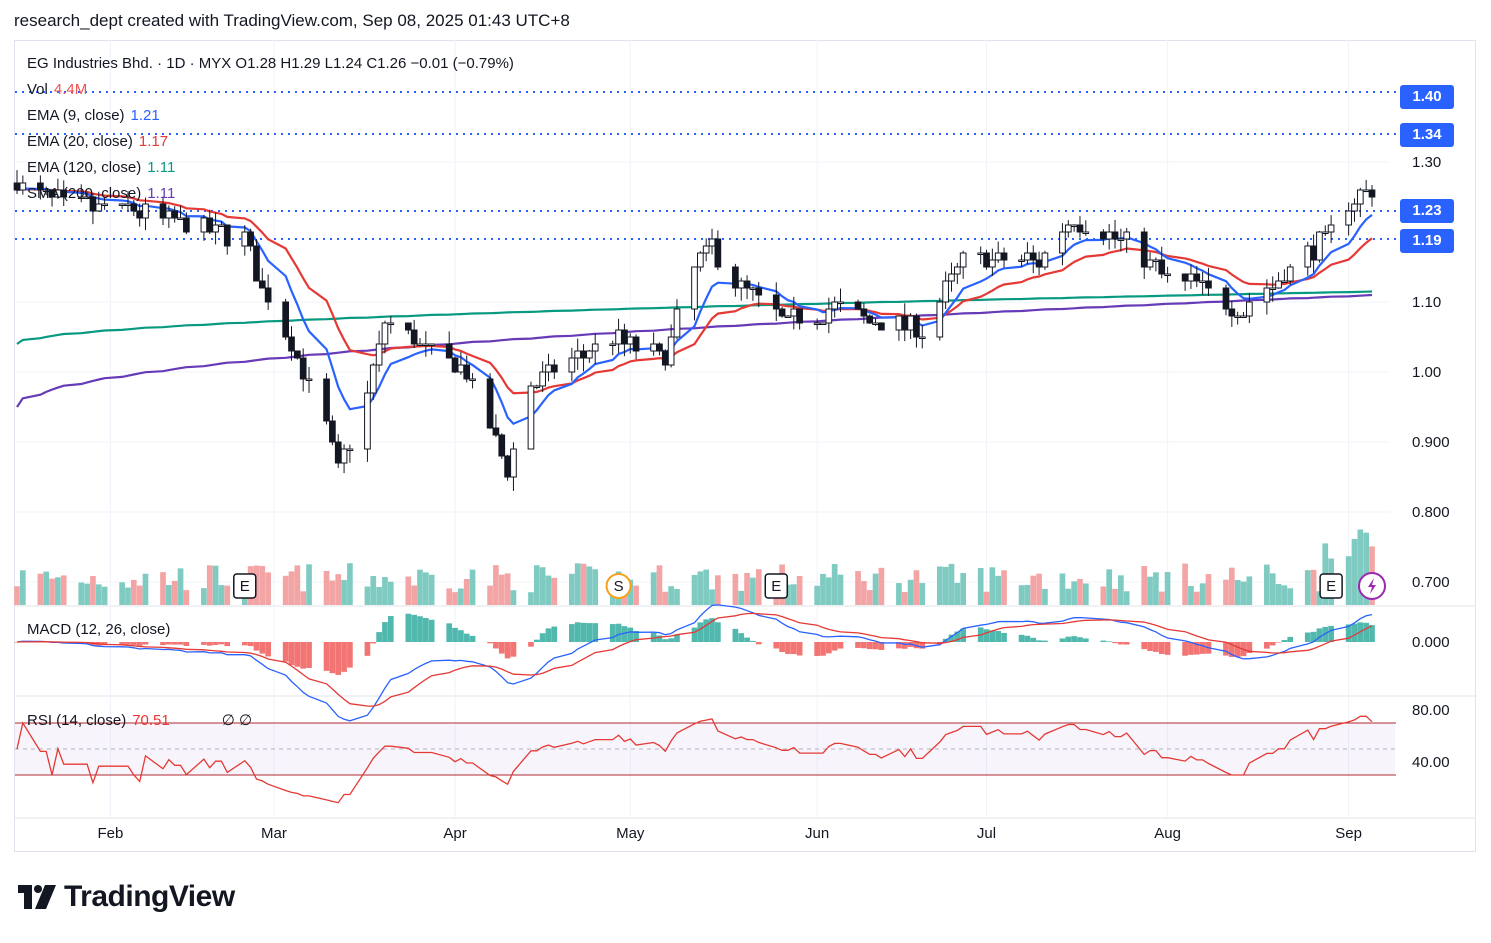 The height and width of the screenshot is (943, 1491). What do you see at coordinates (98, 629) in the screenshot?
I see `macd-legend: MACD (12, 26, close)` at bounding box center [98, 629].